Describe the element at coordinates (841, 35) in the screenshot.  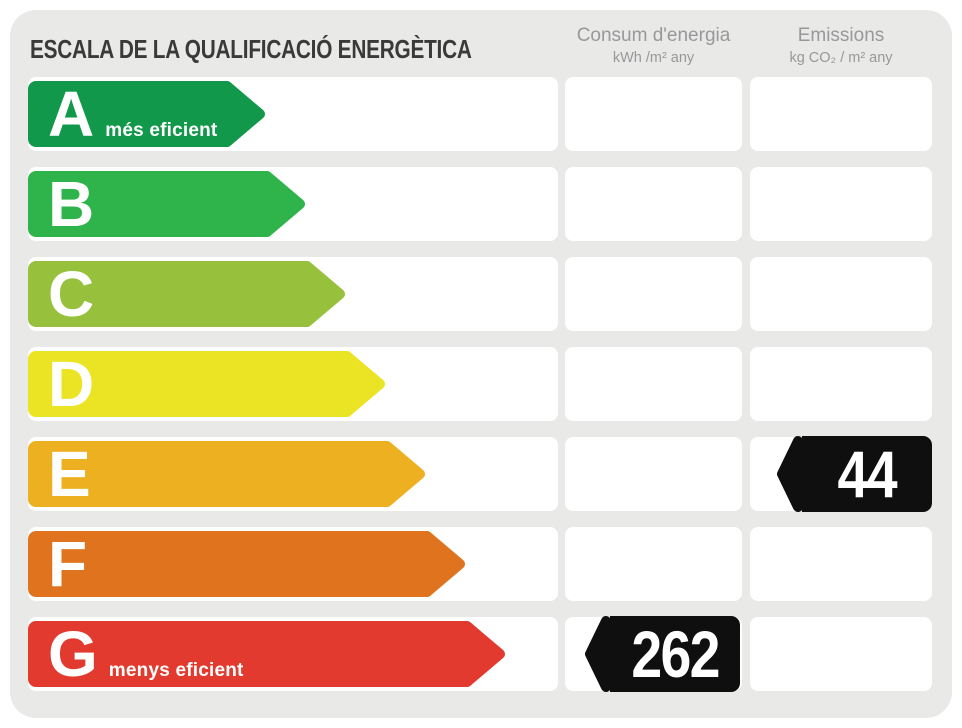
I see `emissions-column-title: Emissions` at that location.